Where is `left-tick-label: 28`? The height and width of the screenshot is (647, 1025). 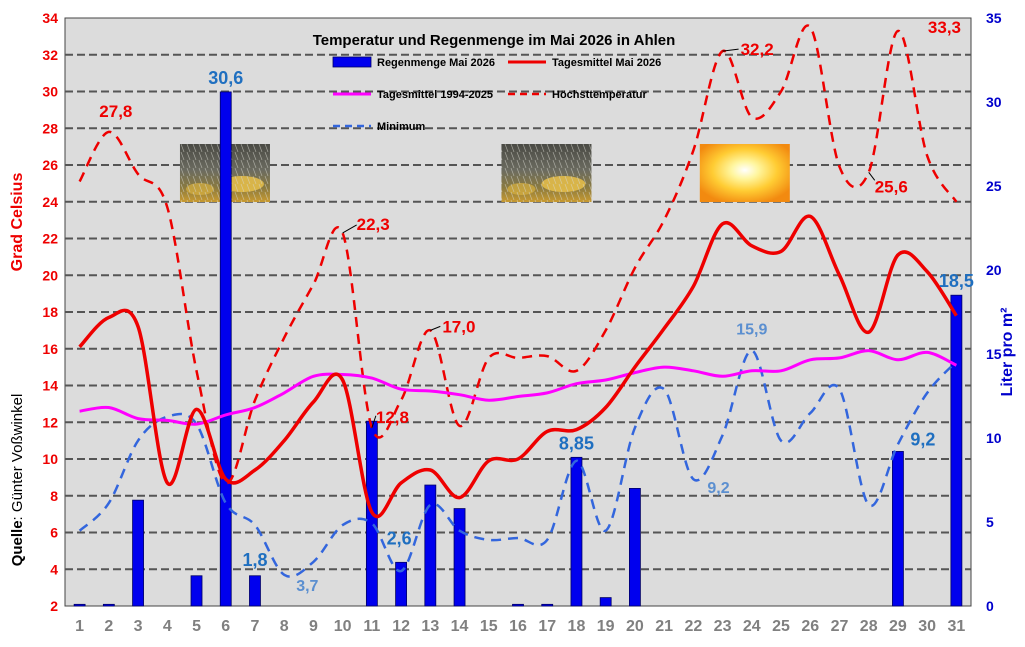
left-tick-label: 28 is located at coordinates (50, 128).